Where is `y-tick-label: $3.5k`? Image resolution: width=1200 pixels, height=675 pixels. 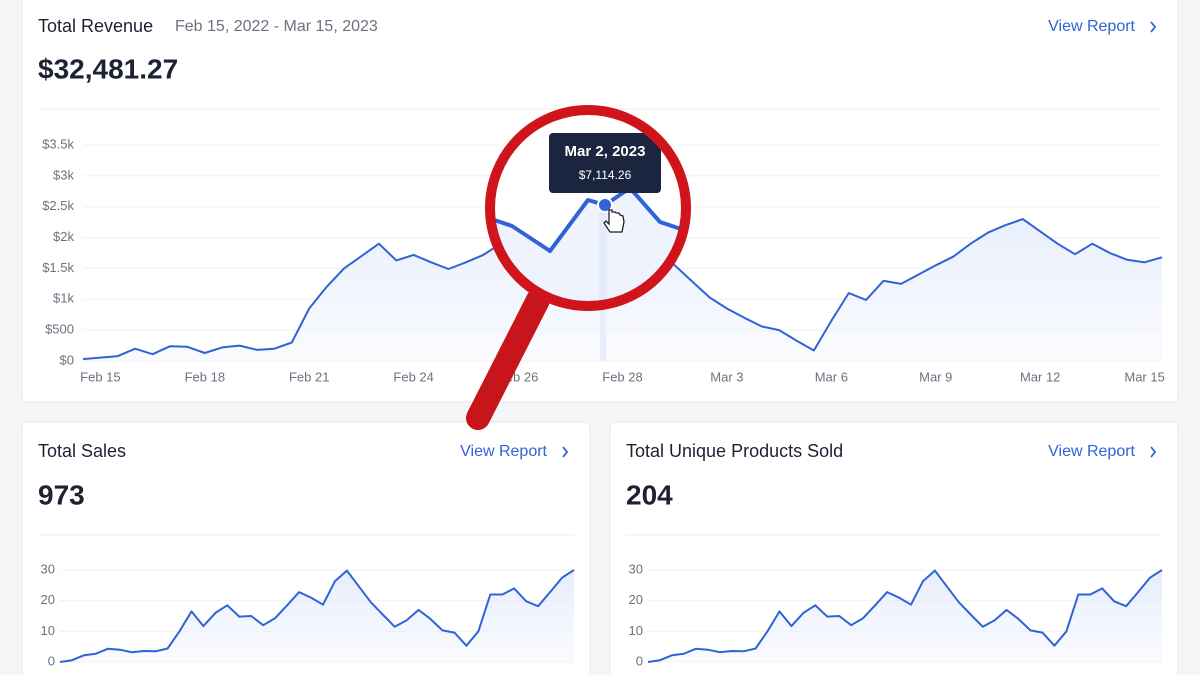 y-tick-label: $3.5k is located at coordinates (58, 143).